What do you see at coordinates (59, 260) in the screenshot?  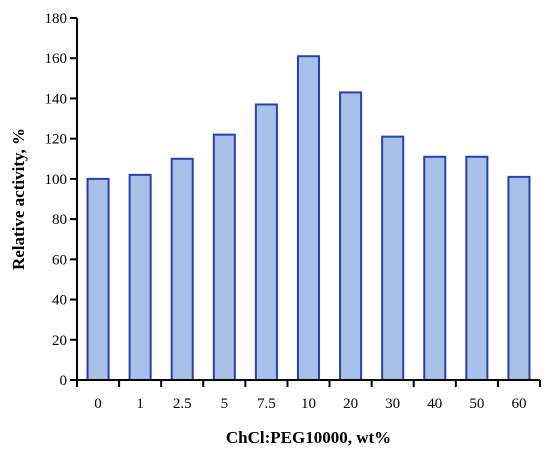 I see `y-tick-label: 60` at bounding box center [59, 260].